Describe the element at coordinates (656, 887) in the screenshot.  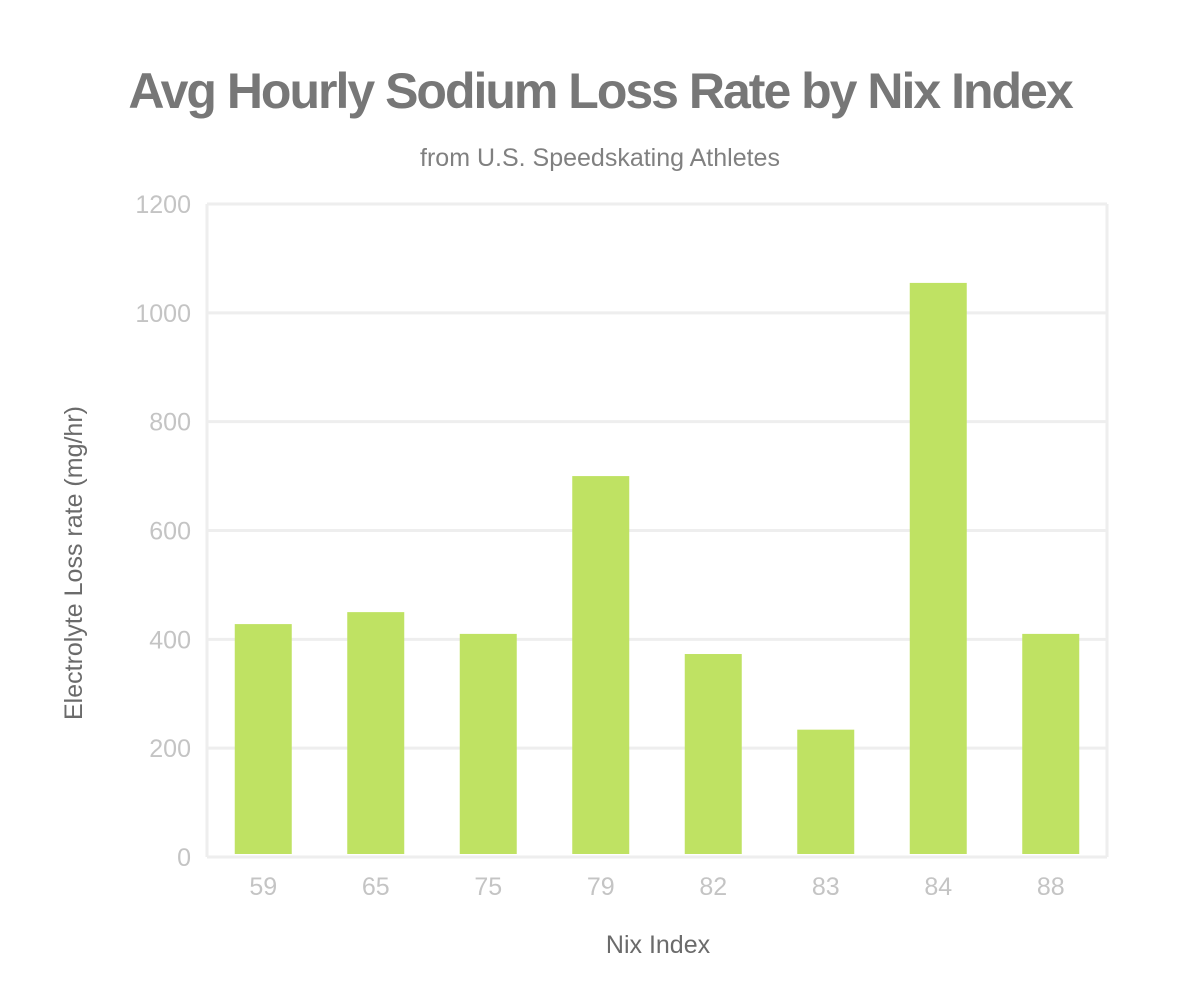
I see `x-axis-ticks: 59 65 75 79 82 83 84 88` at that location.